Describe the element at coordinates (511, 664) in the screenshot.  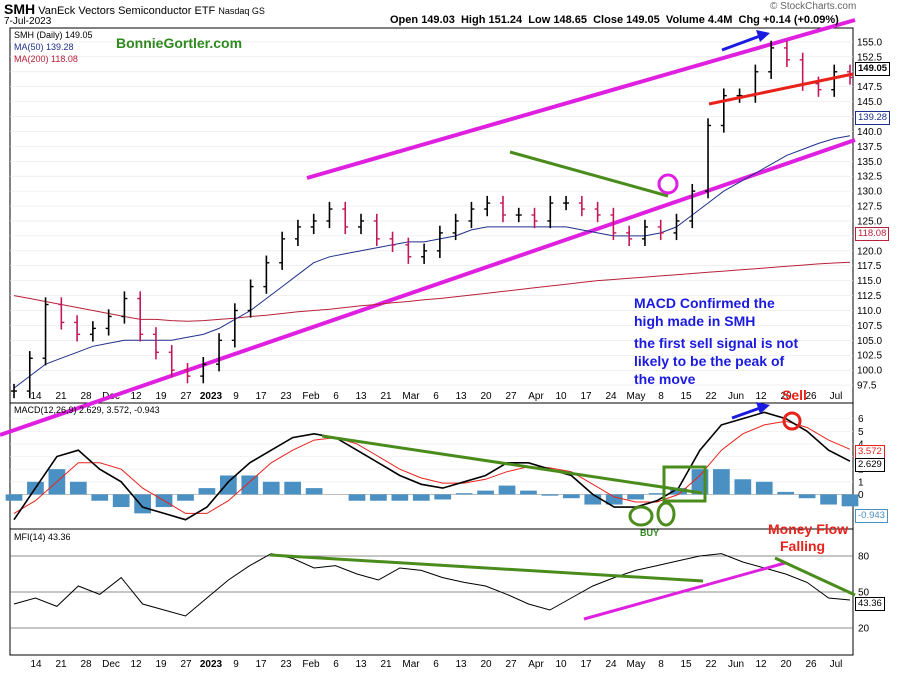
I see `x-tick-label-bottom: 27` at that location.